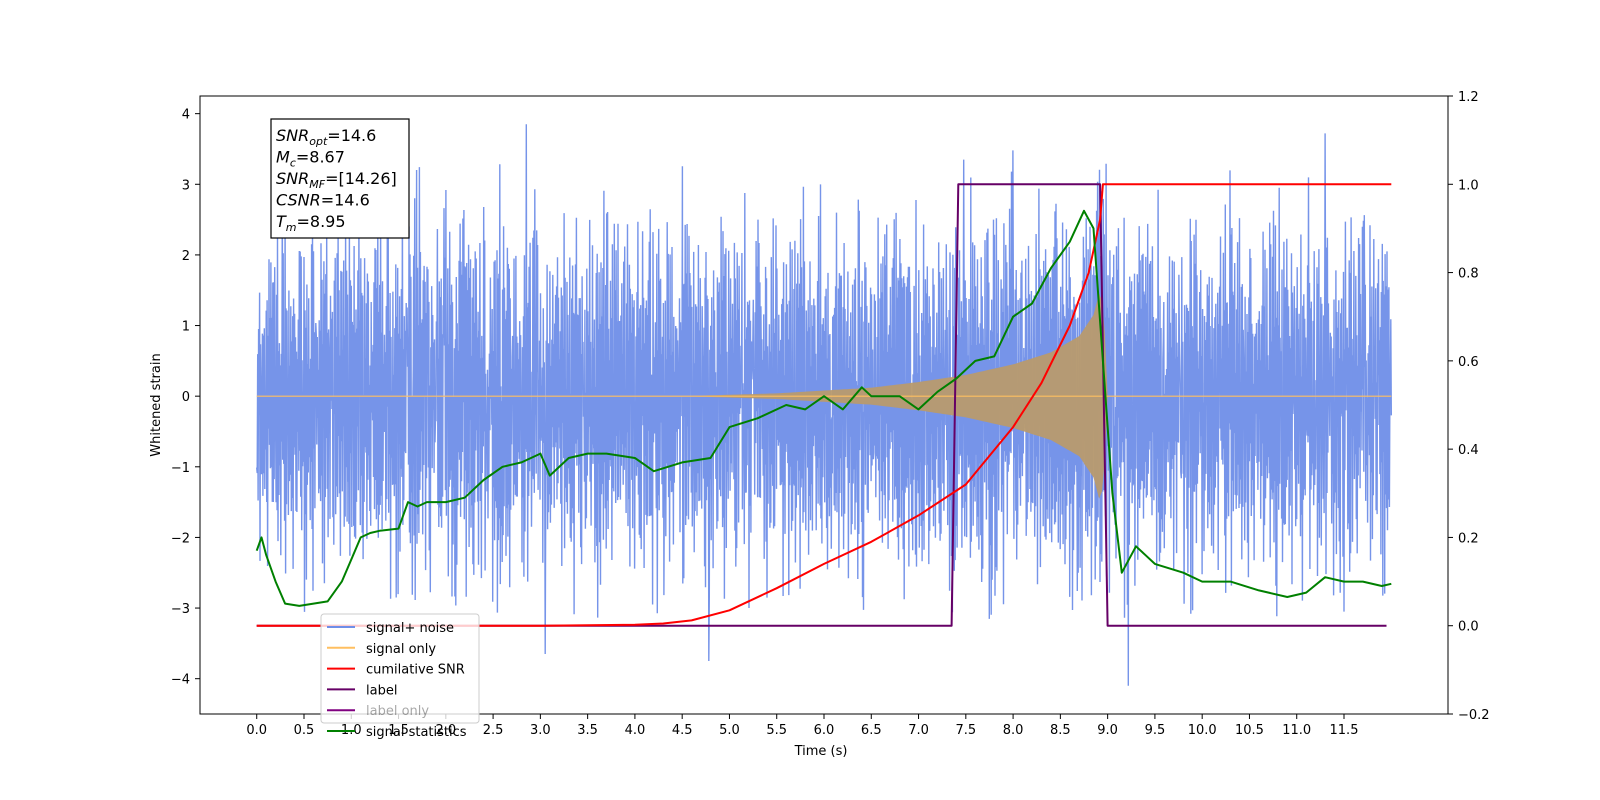 This screenshot has width=1600, height=800. Describe the element at coordinates (256, 730) in the screenshot. I see `x-tick-label: 0.0` at that location.